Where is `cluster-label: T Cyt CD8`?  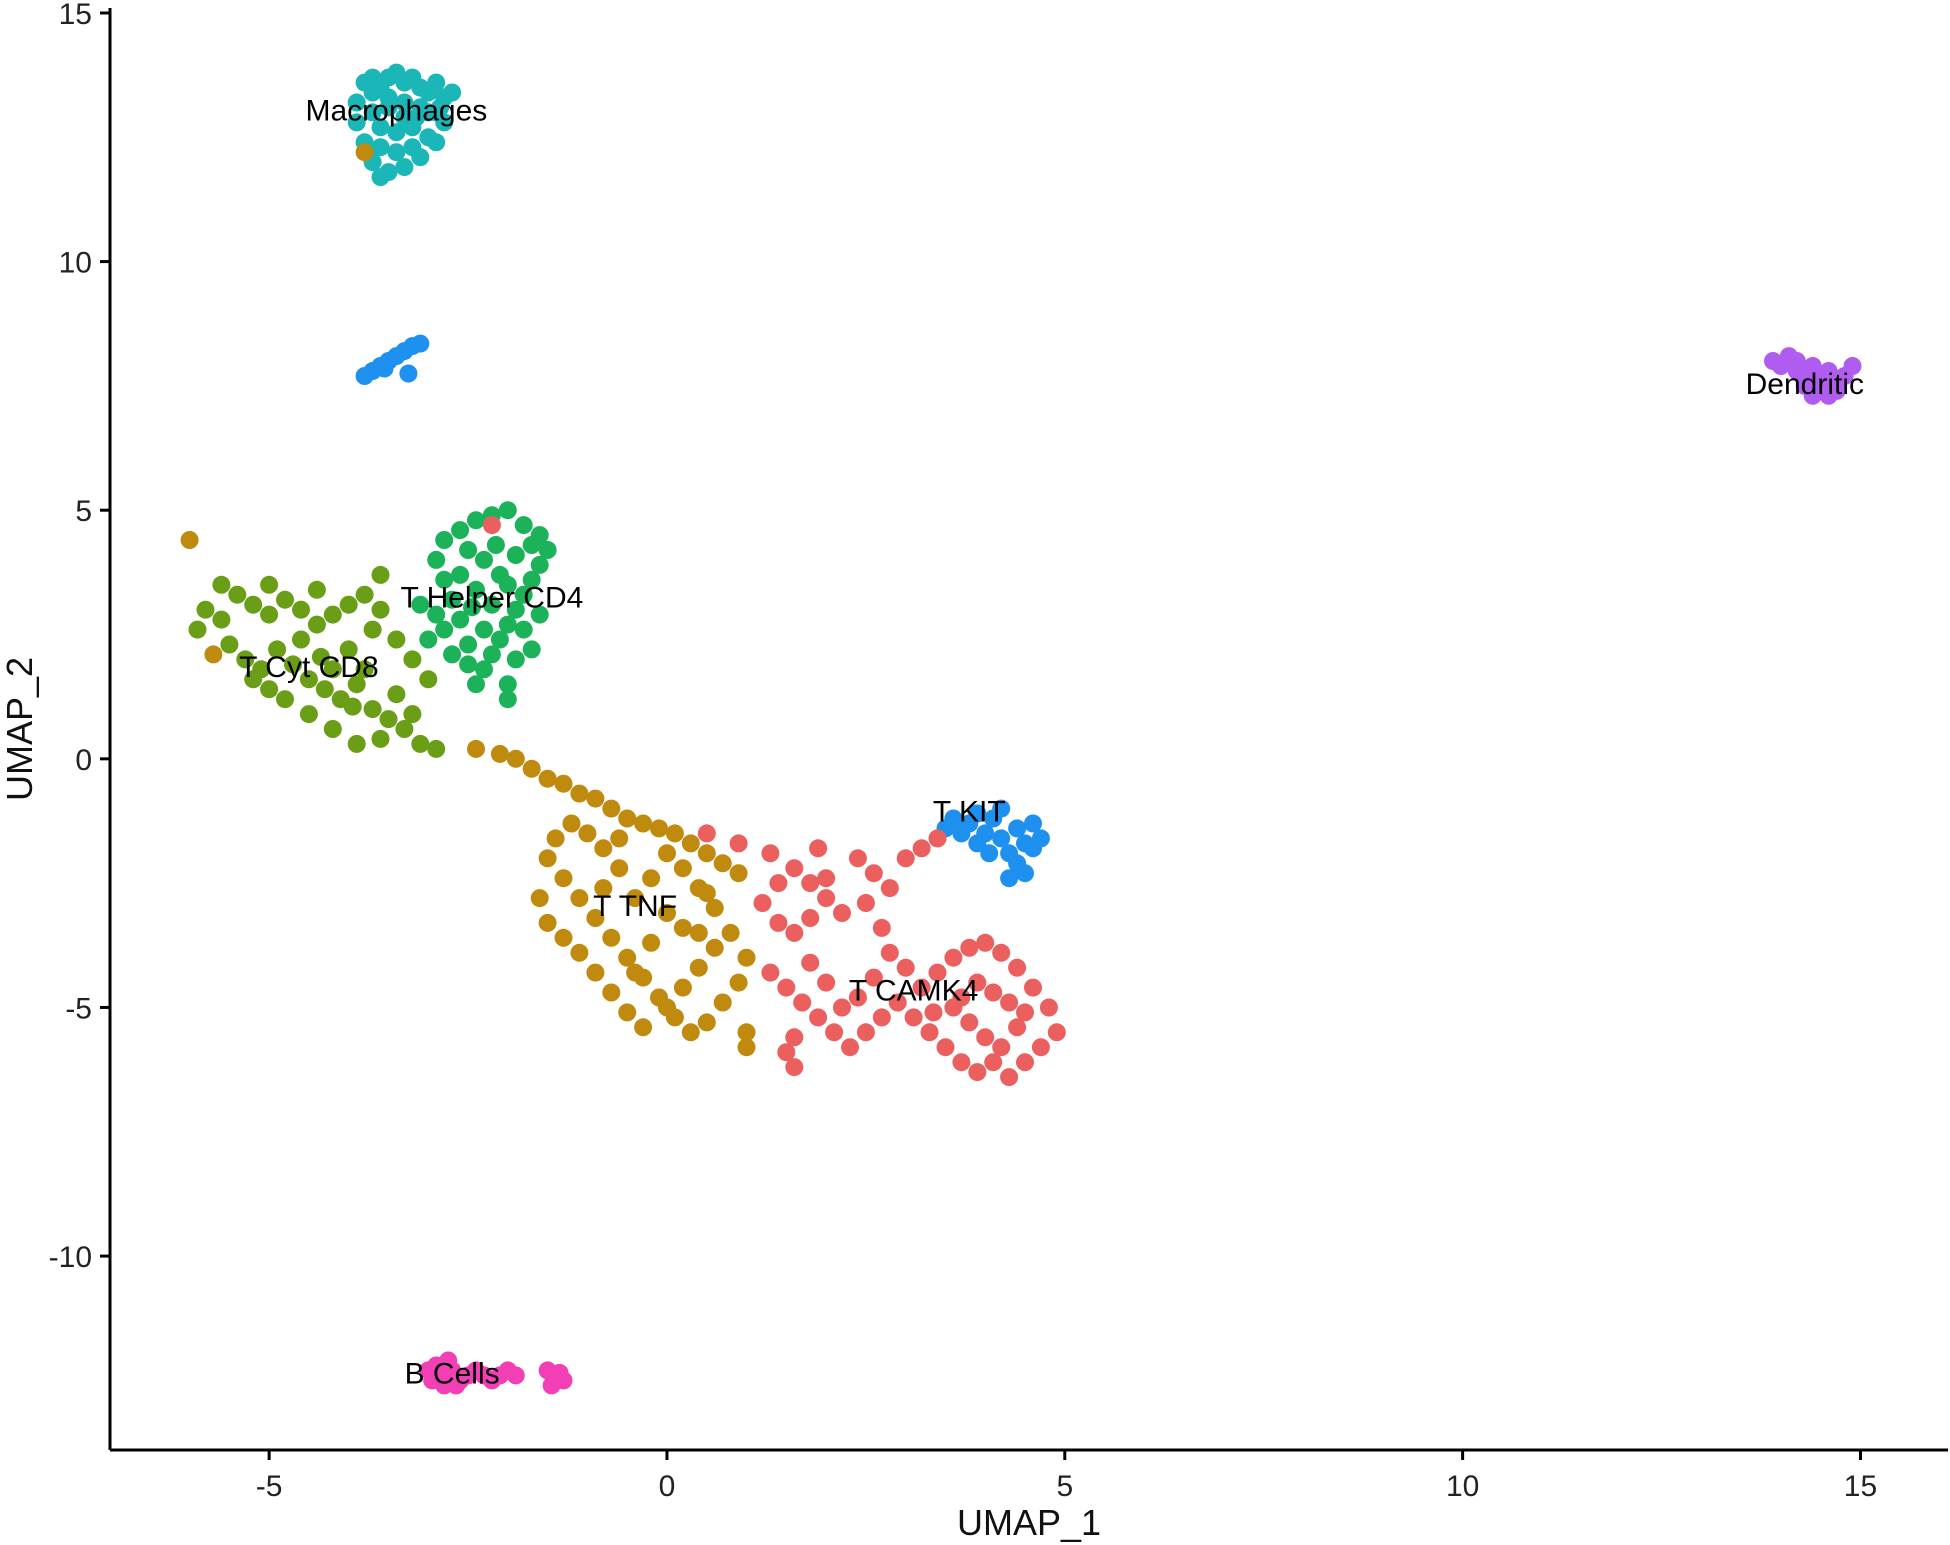
cluster-label: T Cyt CD8 is located at coordinates (308, 667).